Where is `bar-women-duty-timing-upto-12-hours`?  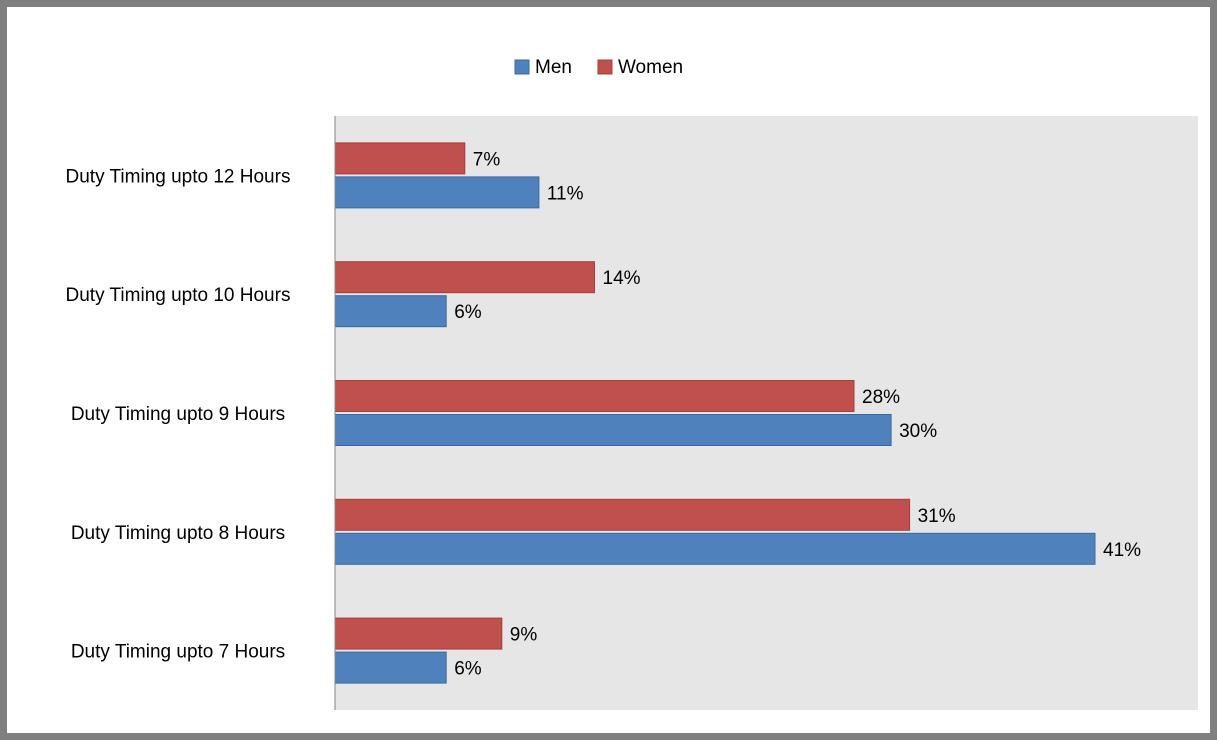 bar-women-duty-timing-upto-12-hours is located at coordinates (400, 158).